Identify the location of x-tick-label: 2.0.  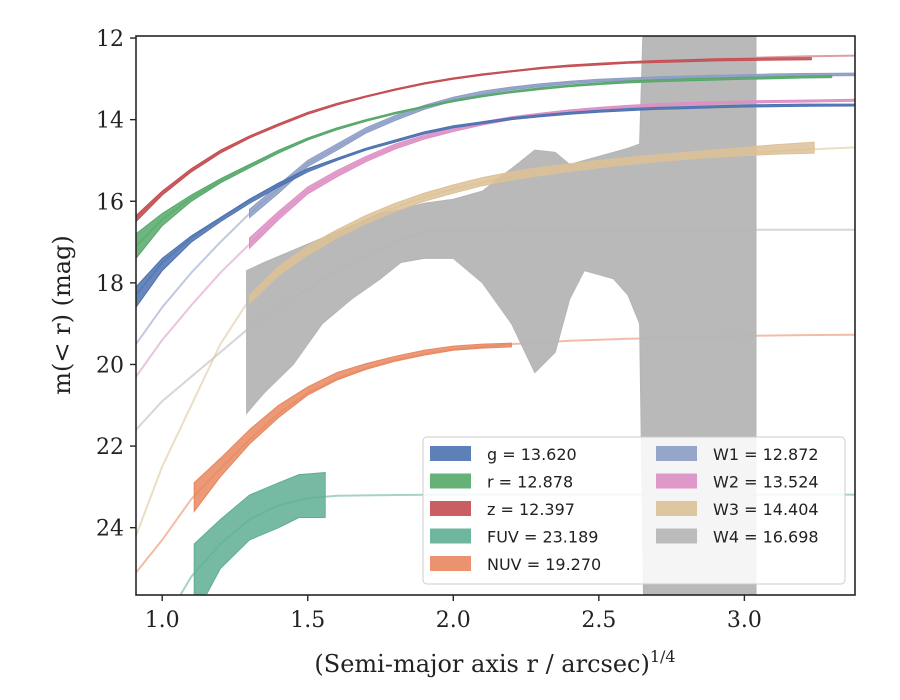
(453, 620).